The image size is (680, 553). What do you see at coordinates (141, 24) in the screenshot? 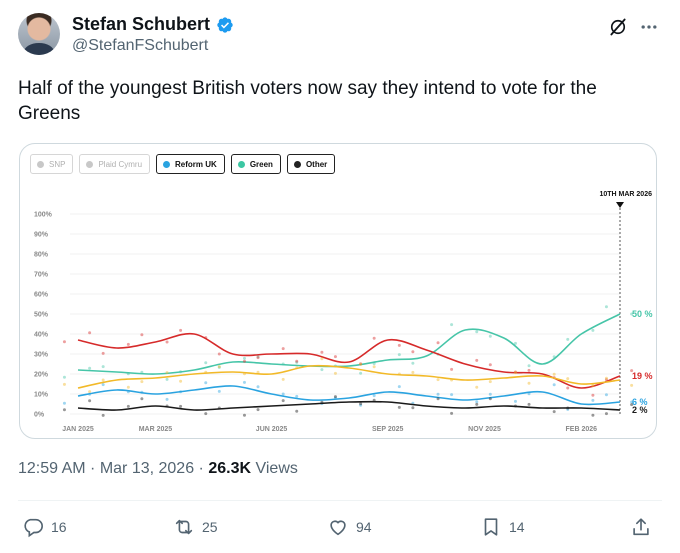
I see `author-name-text: Stefan Schubert` at bounding box center [141, 24].